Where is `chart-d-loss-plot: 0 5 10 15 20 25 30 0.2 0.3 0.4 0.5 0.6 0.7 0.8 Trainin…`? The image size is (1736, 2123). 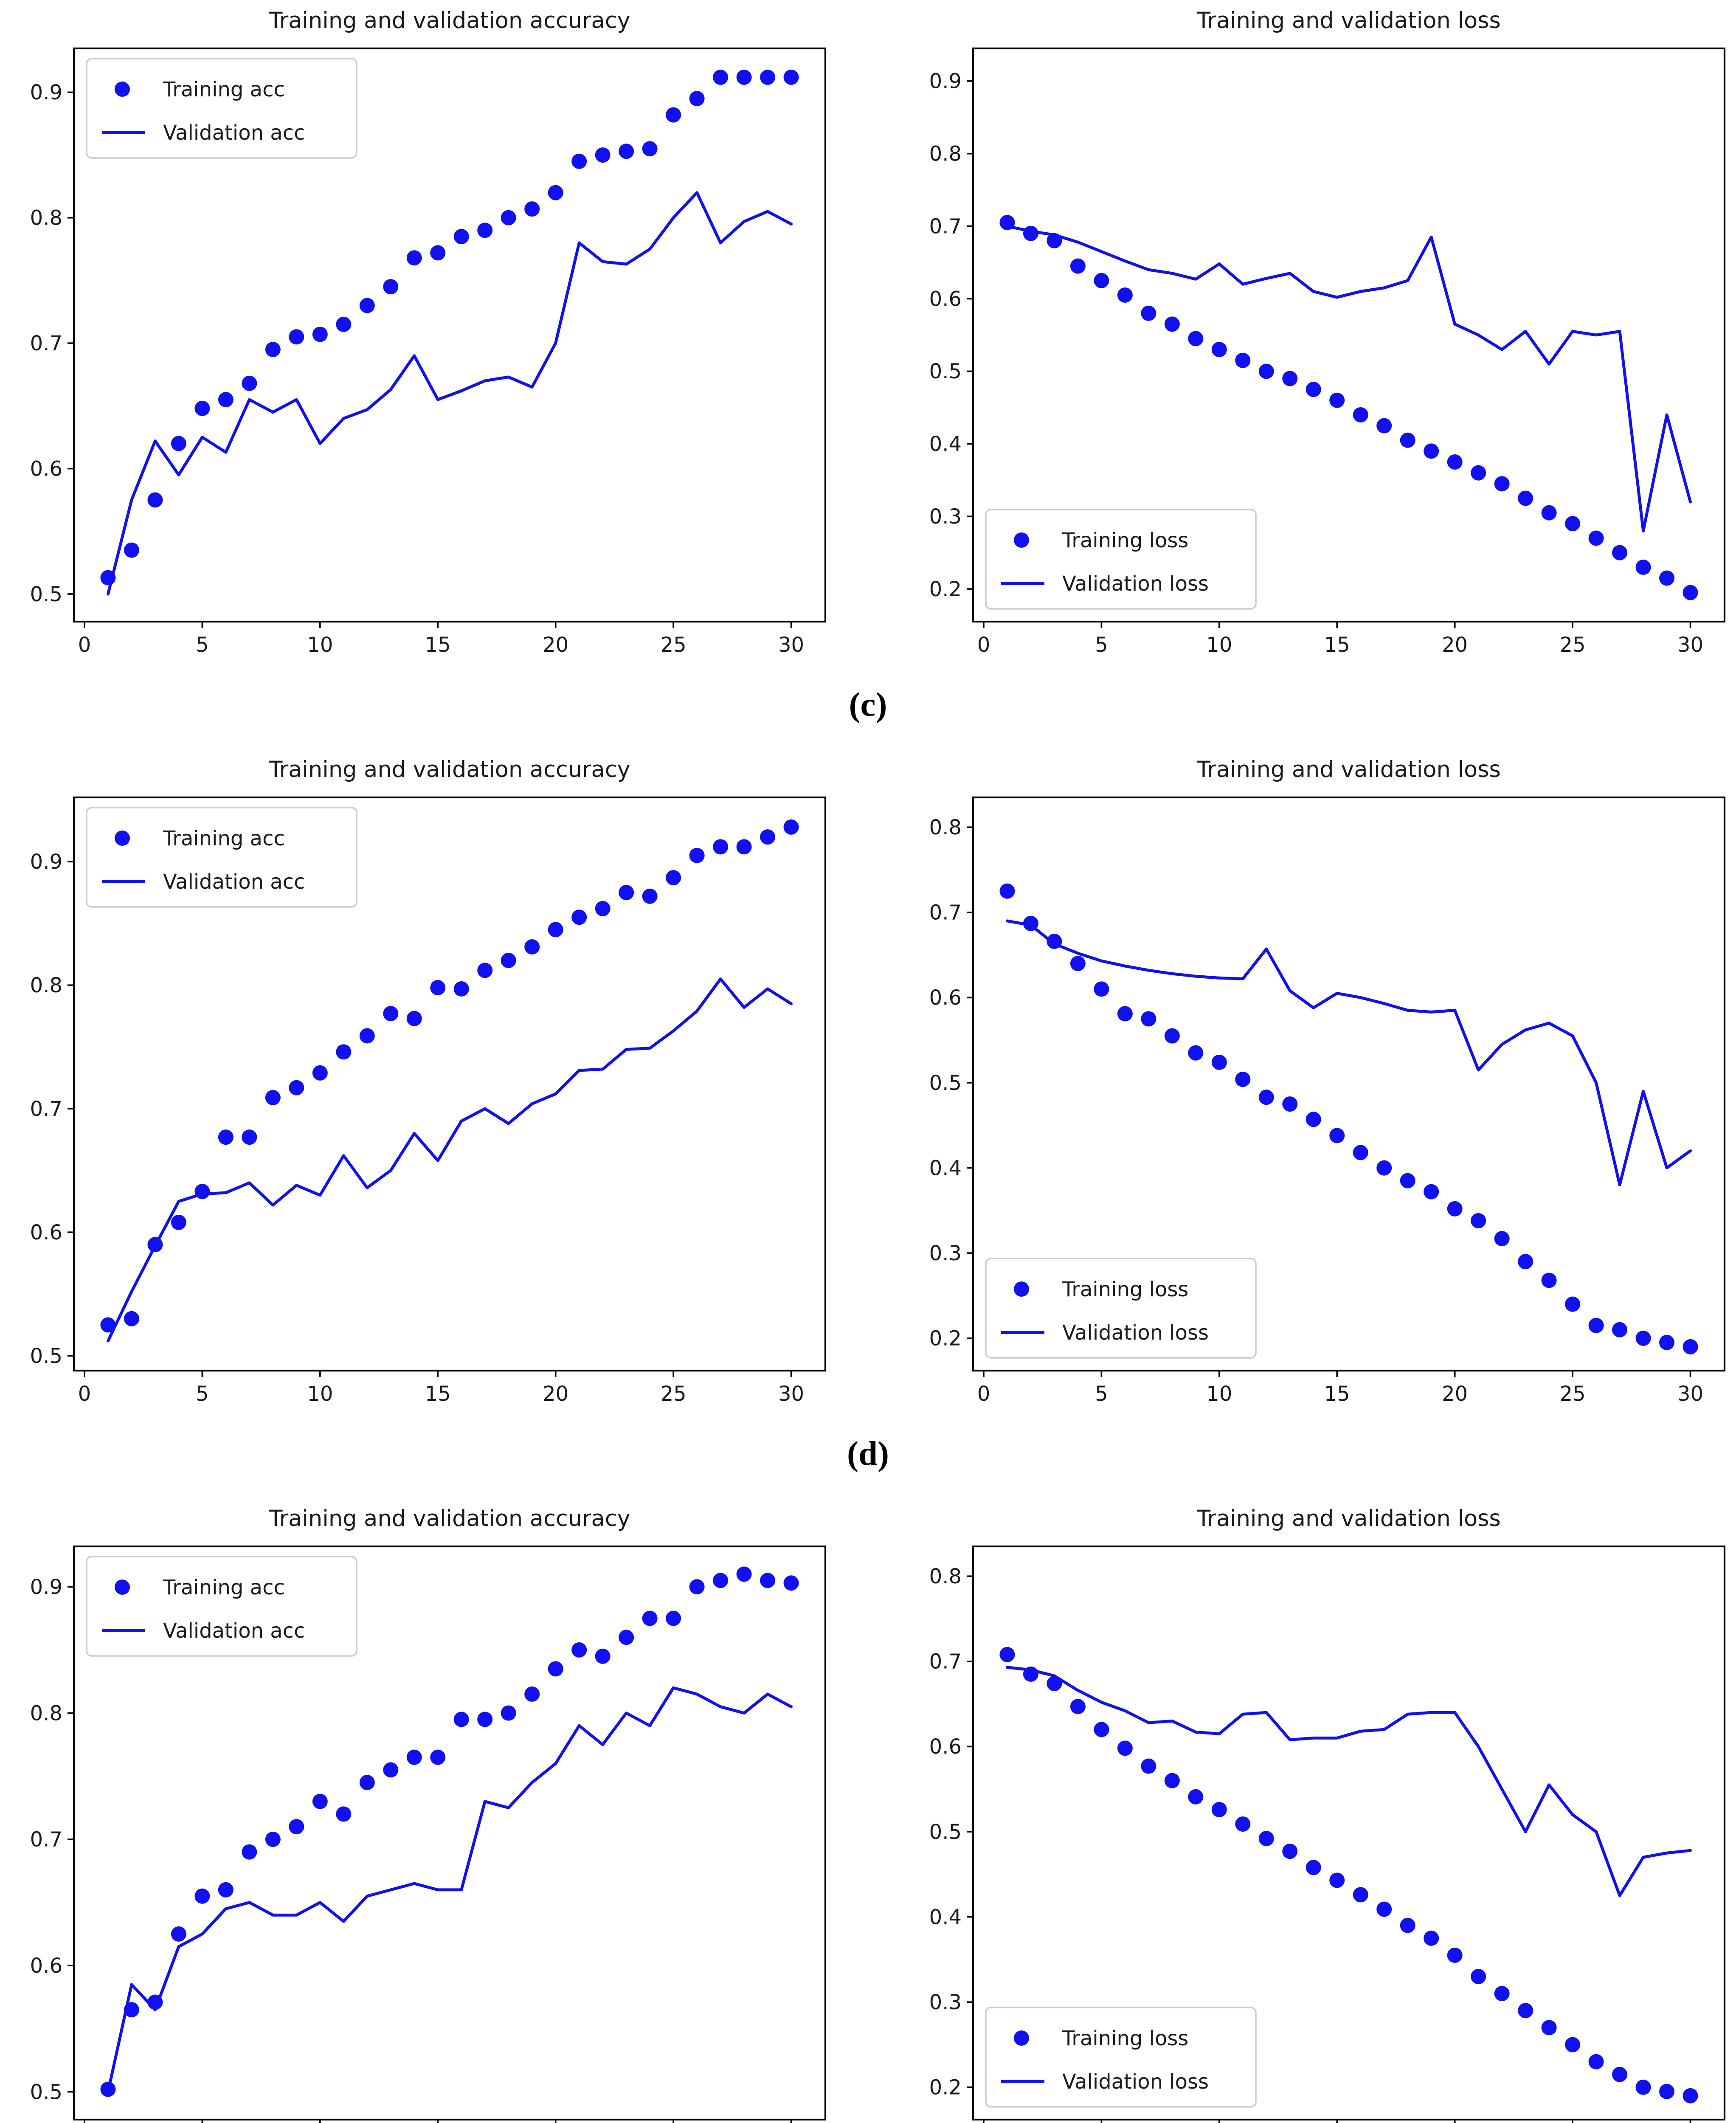
chart-d-loss-plot: 0 5 10 15 20 25 30 0.2 0.3 0.4 0.5 0.6 0.7 0.8 Trainin… is located at coordinates (1328, 1101).